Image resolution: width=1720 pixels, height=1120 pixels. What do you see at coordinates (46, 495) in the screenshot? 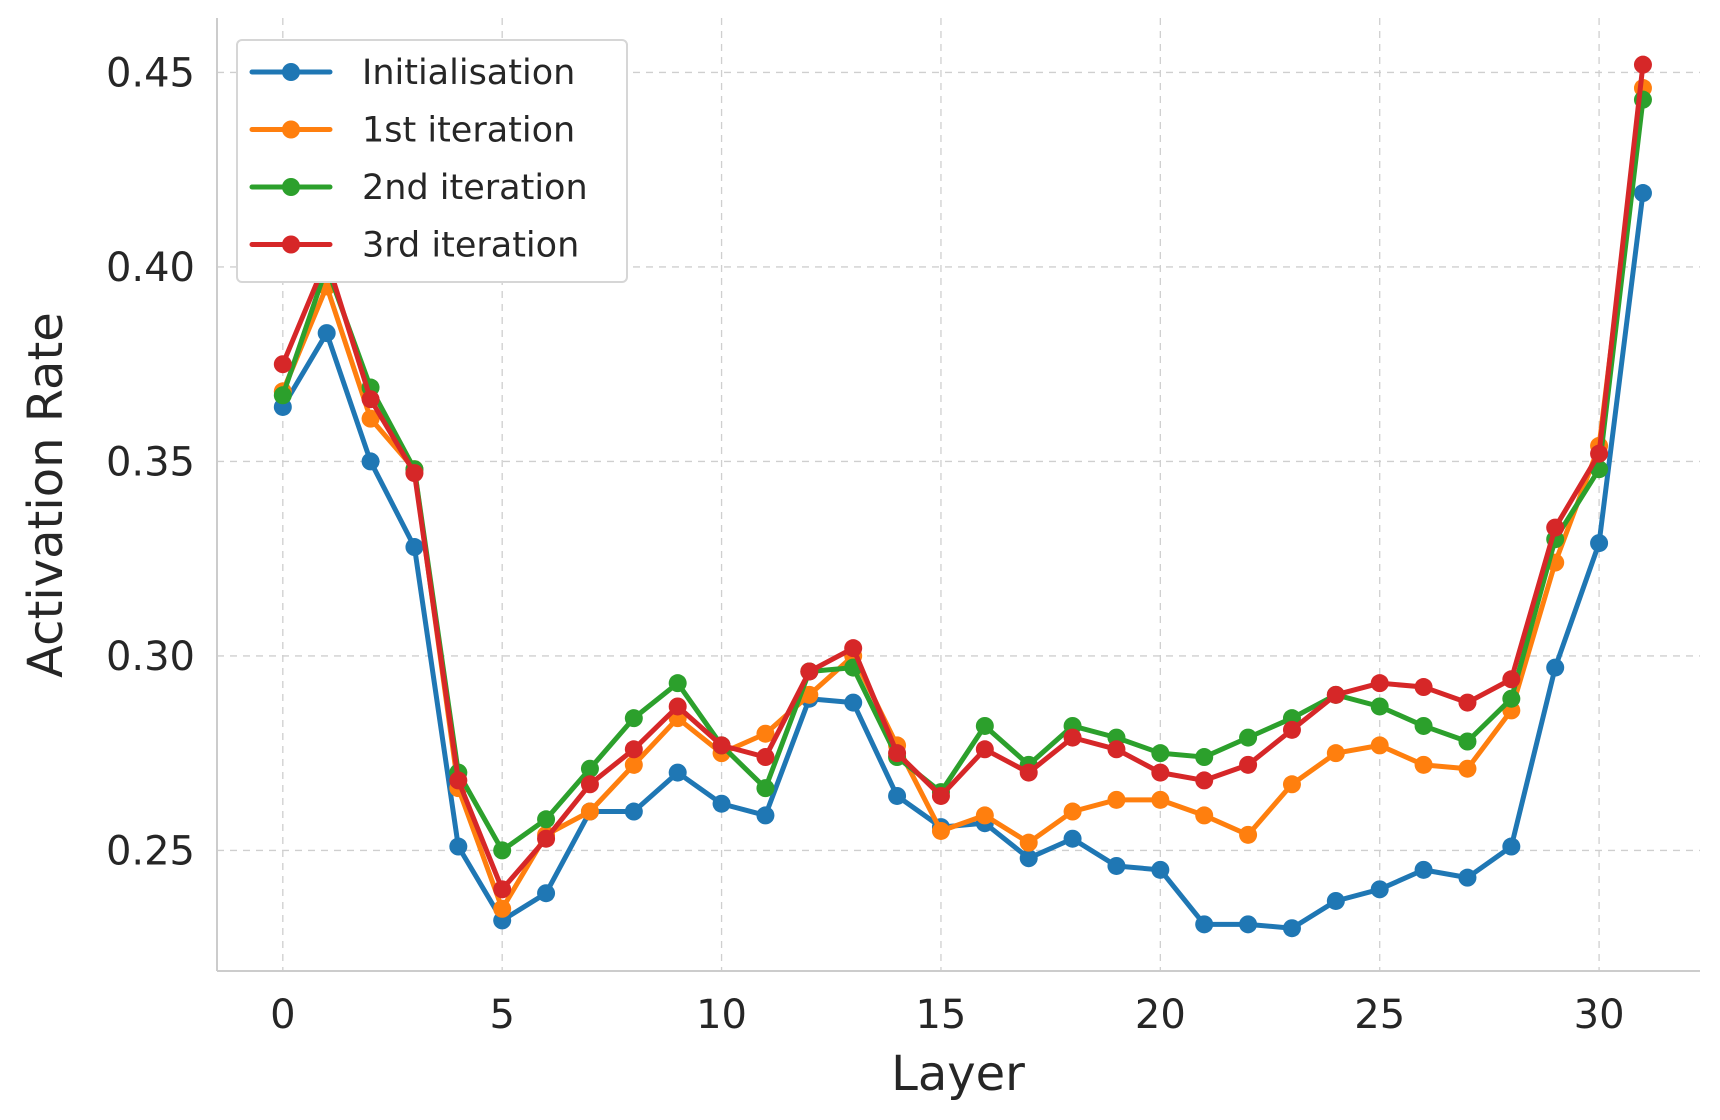
I see `y-axis-label: Activation Rate` at bounding box center [46, 495].